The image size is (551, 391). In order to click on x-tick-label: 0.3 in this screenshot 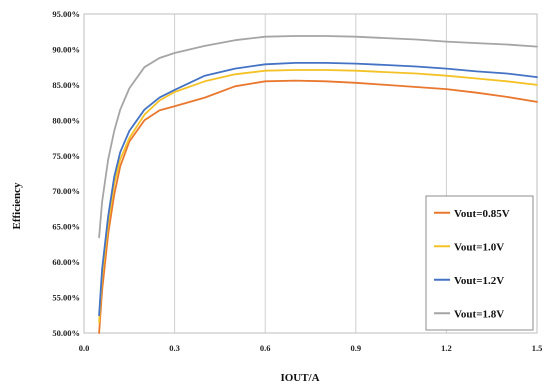, I will do `click(174, 348)`.